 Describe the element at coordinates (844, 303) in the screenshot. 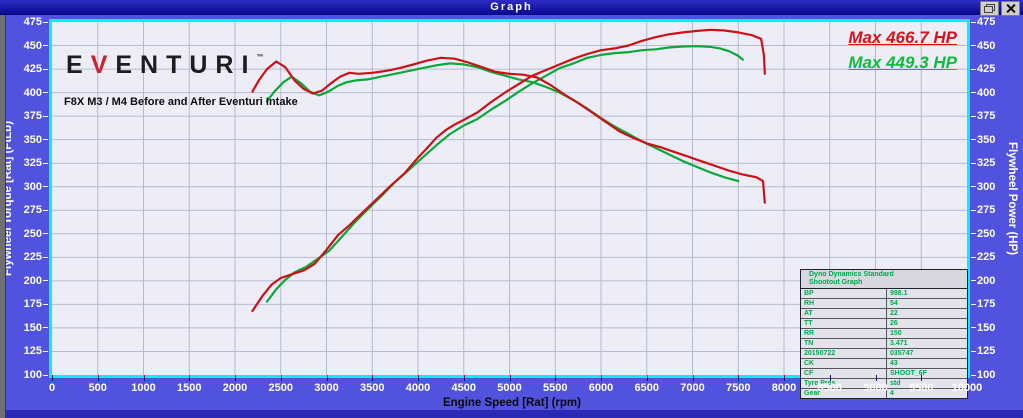

I see `info-table-row-label: RH` at that location.